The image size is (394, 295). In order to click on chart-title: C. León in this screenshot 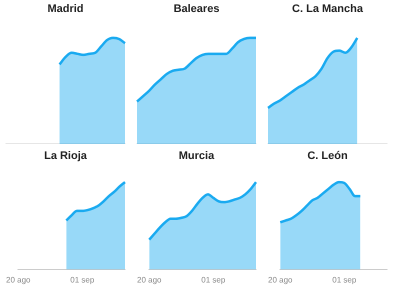, I will do `click(327, 156)`.